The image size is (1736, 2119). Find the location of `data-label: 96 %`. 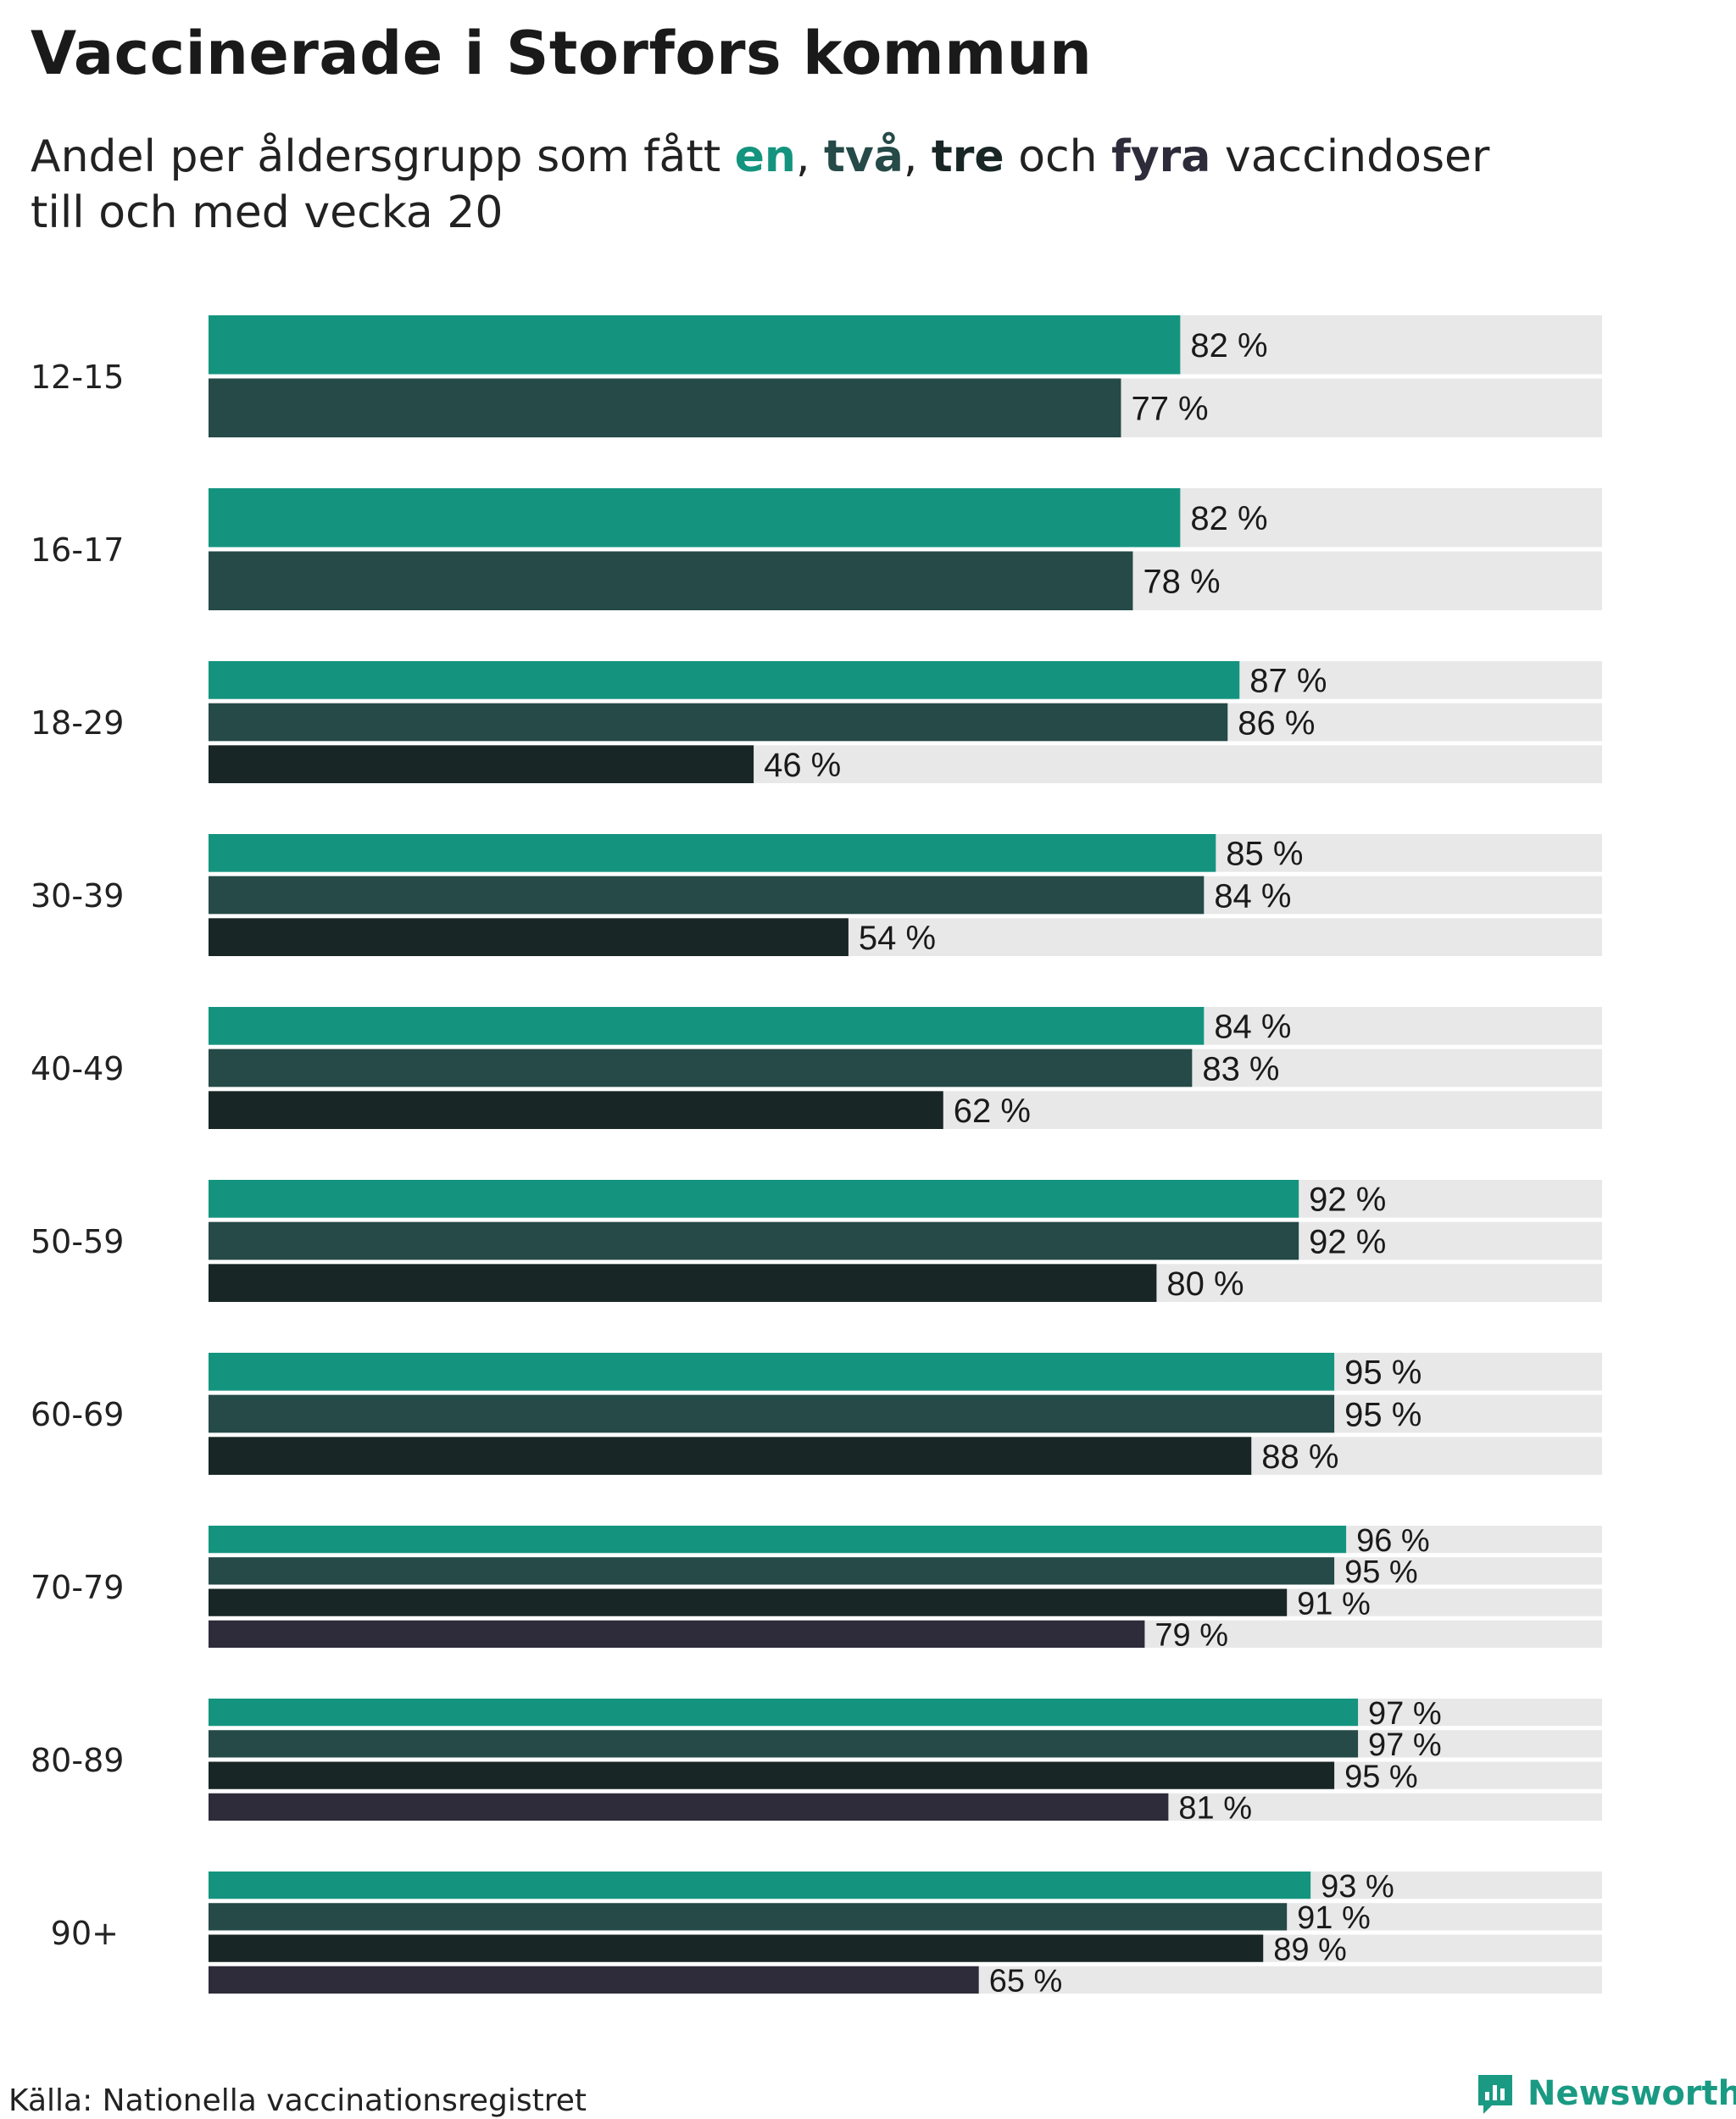

data-label: 96 % is located at coordinates (1393, 1541).